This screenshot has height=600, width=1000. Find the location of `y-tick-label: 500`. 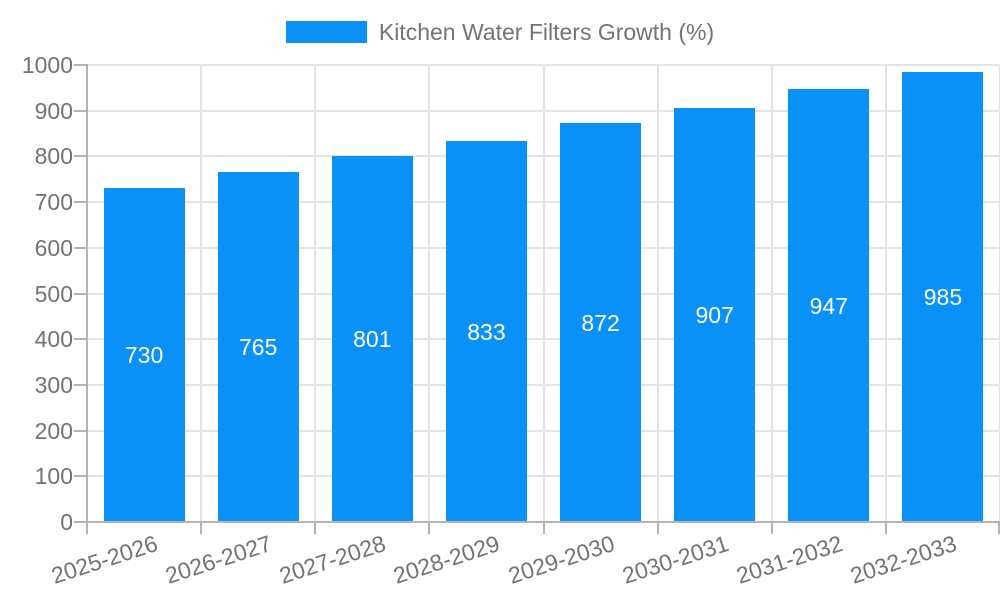

y-tick-label: 500 is located at coordinates (53, 293).